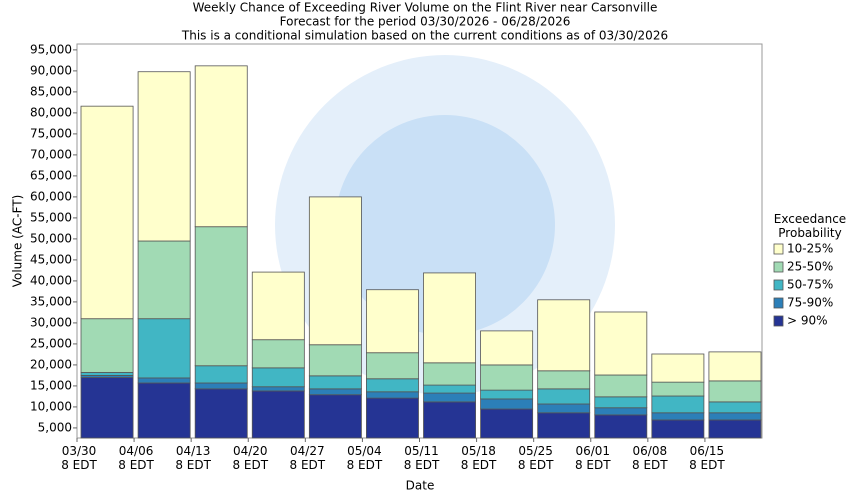 The width and height of the screenshot is (850, 500). What do you see at coordinates (51, 70) in the screenshot?
I see `y-tick-label: 90,000` at bounding box center [51, 70].